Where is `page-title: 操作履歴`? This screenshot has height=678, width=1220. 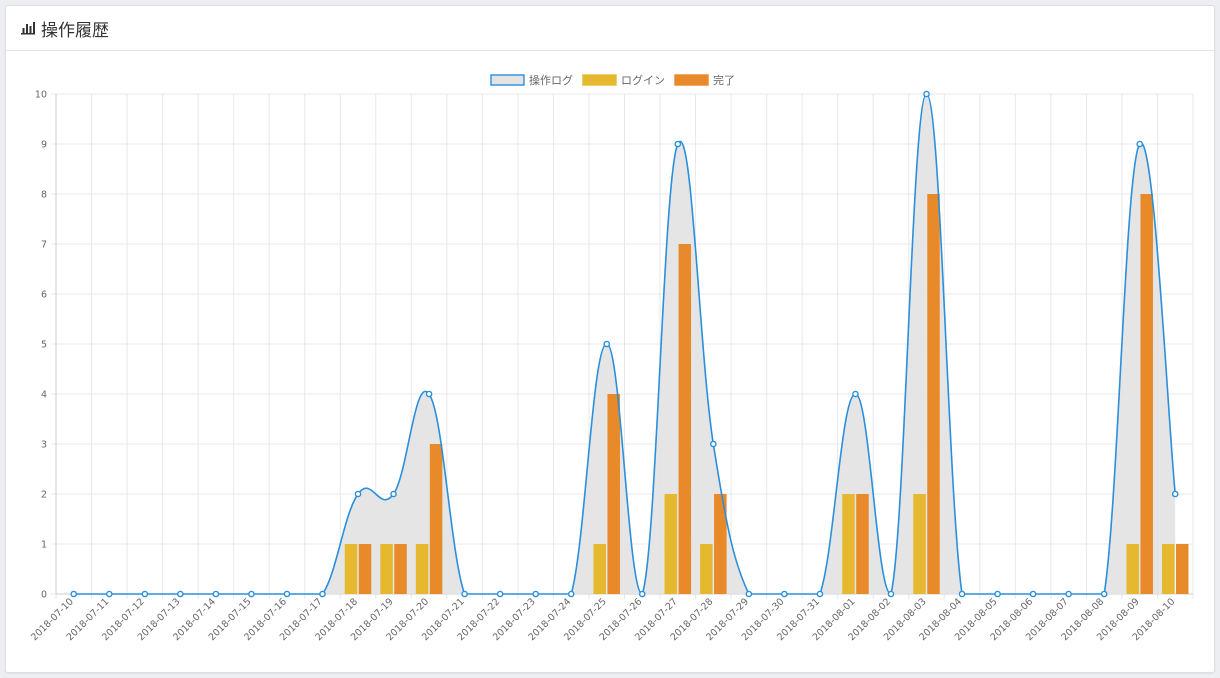 page-title: 操作履歴 is located at coordinates (75, 30).